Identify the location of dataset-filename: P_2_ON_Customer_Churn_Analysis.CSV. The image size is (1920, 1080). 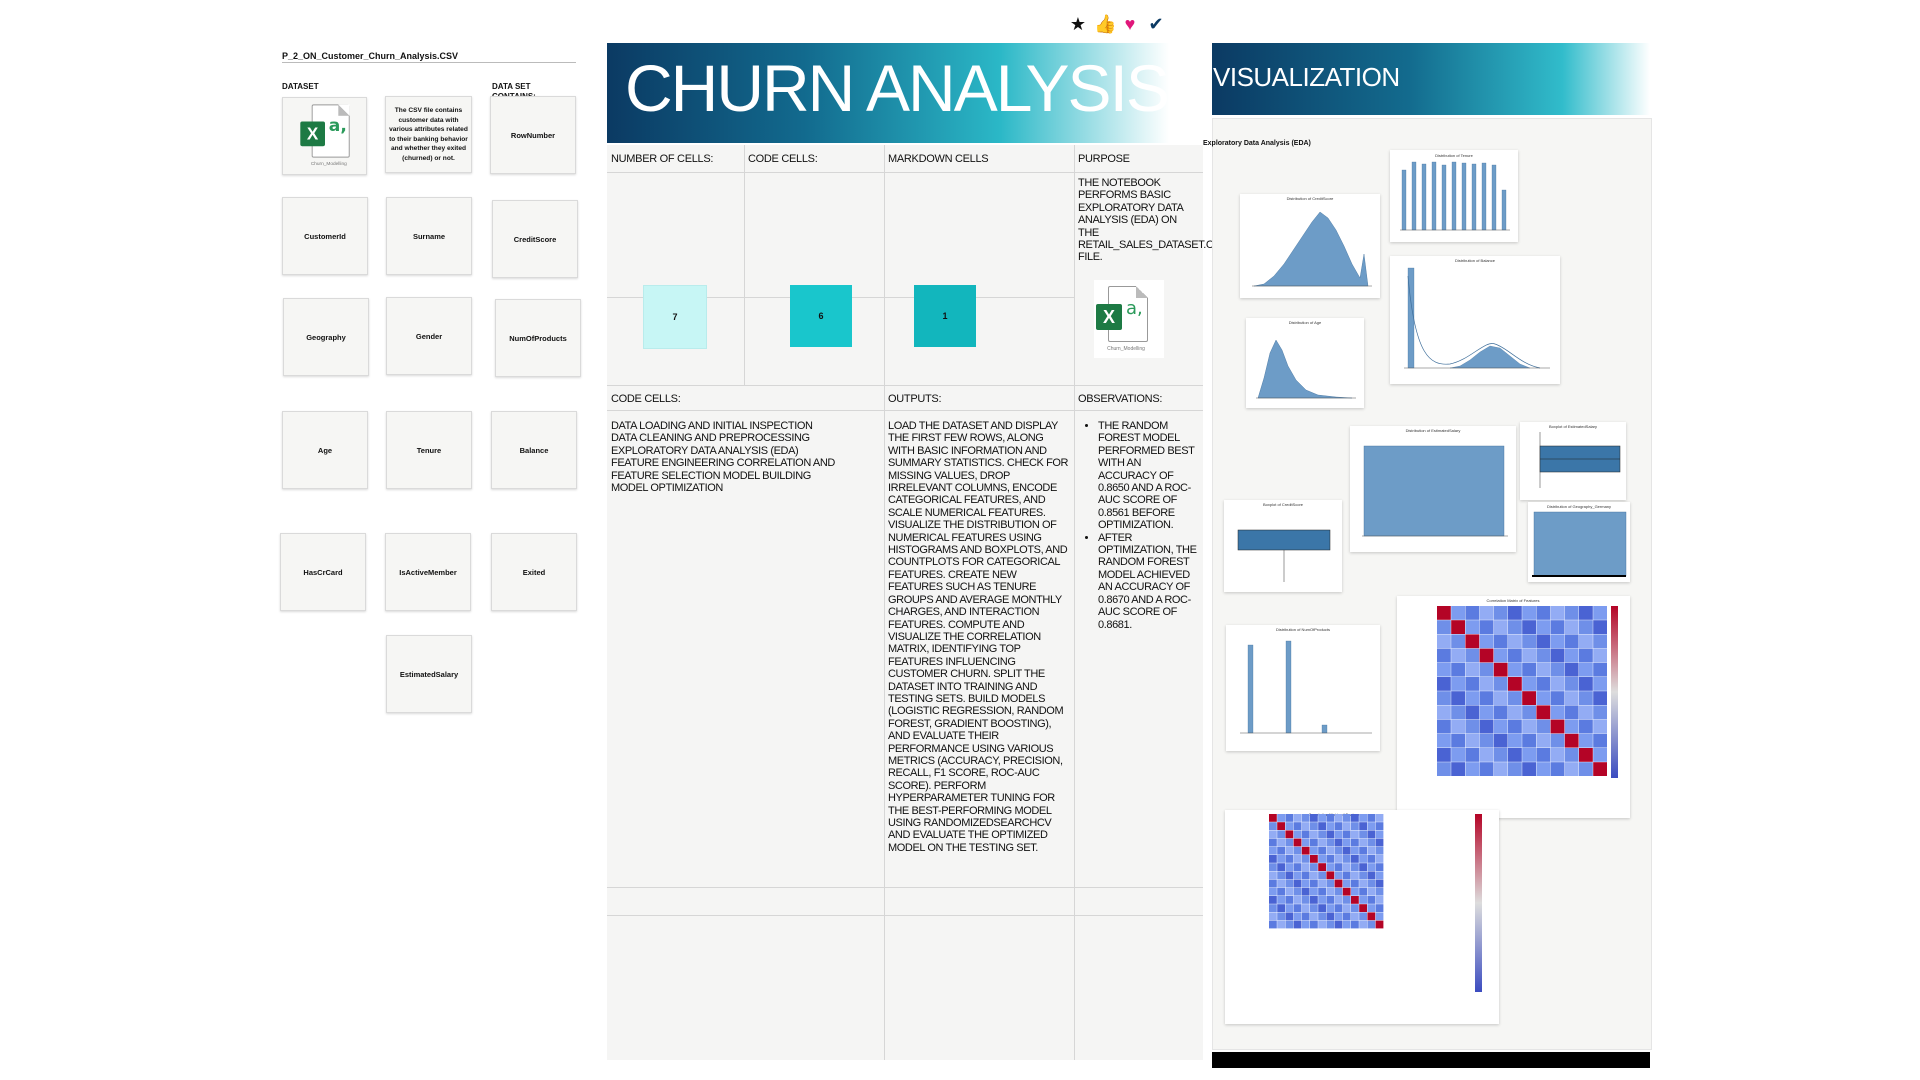
(370, 56).